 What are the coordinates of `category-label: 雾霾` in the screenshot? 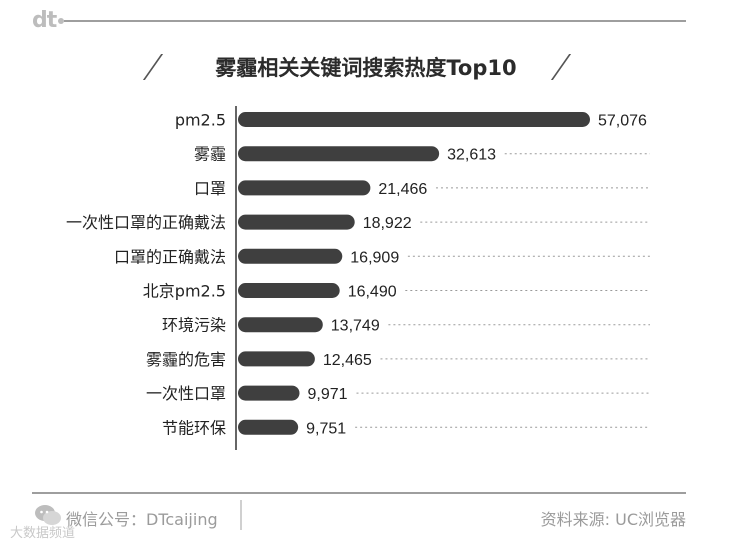 It's located at (210, 154).